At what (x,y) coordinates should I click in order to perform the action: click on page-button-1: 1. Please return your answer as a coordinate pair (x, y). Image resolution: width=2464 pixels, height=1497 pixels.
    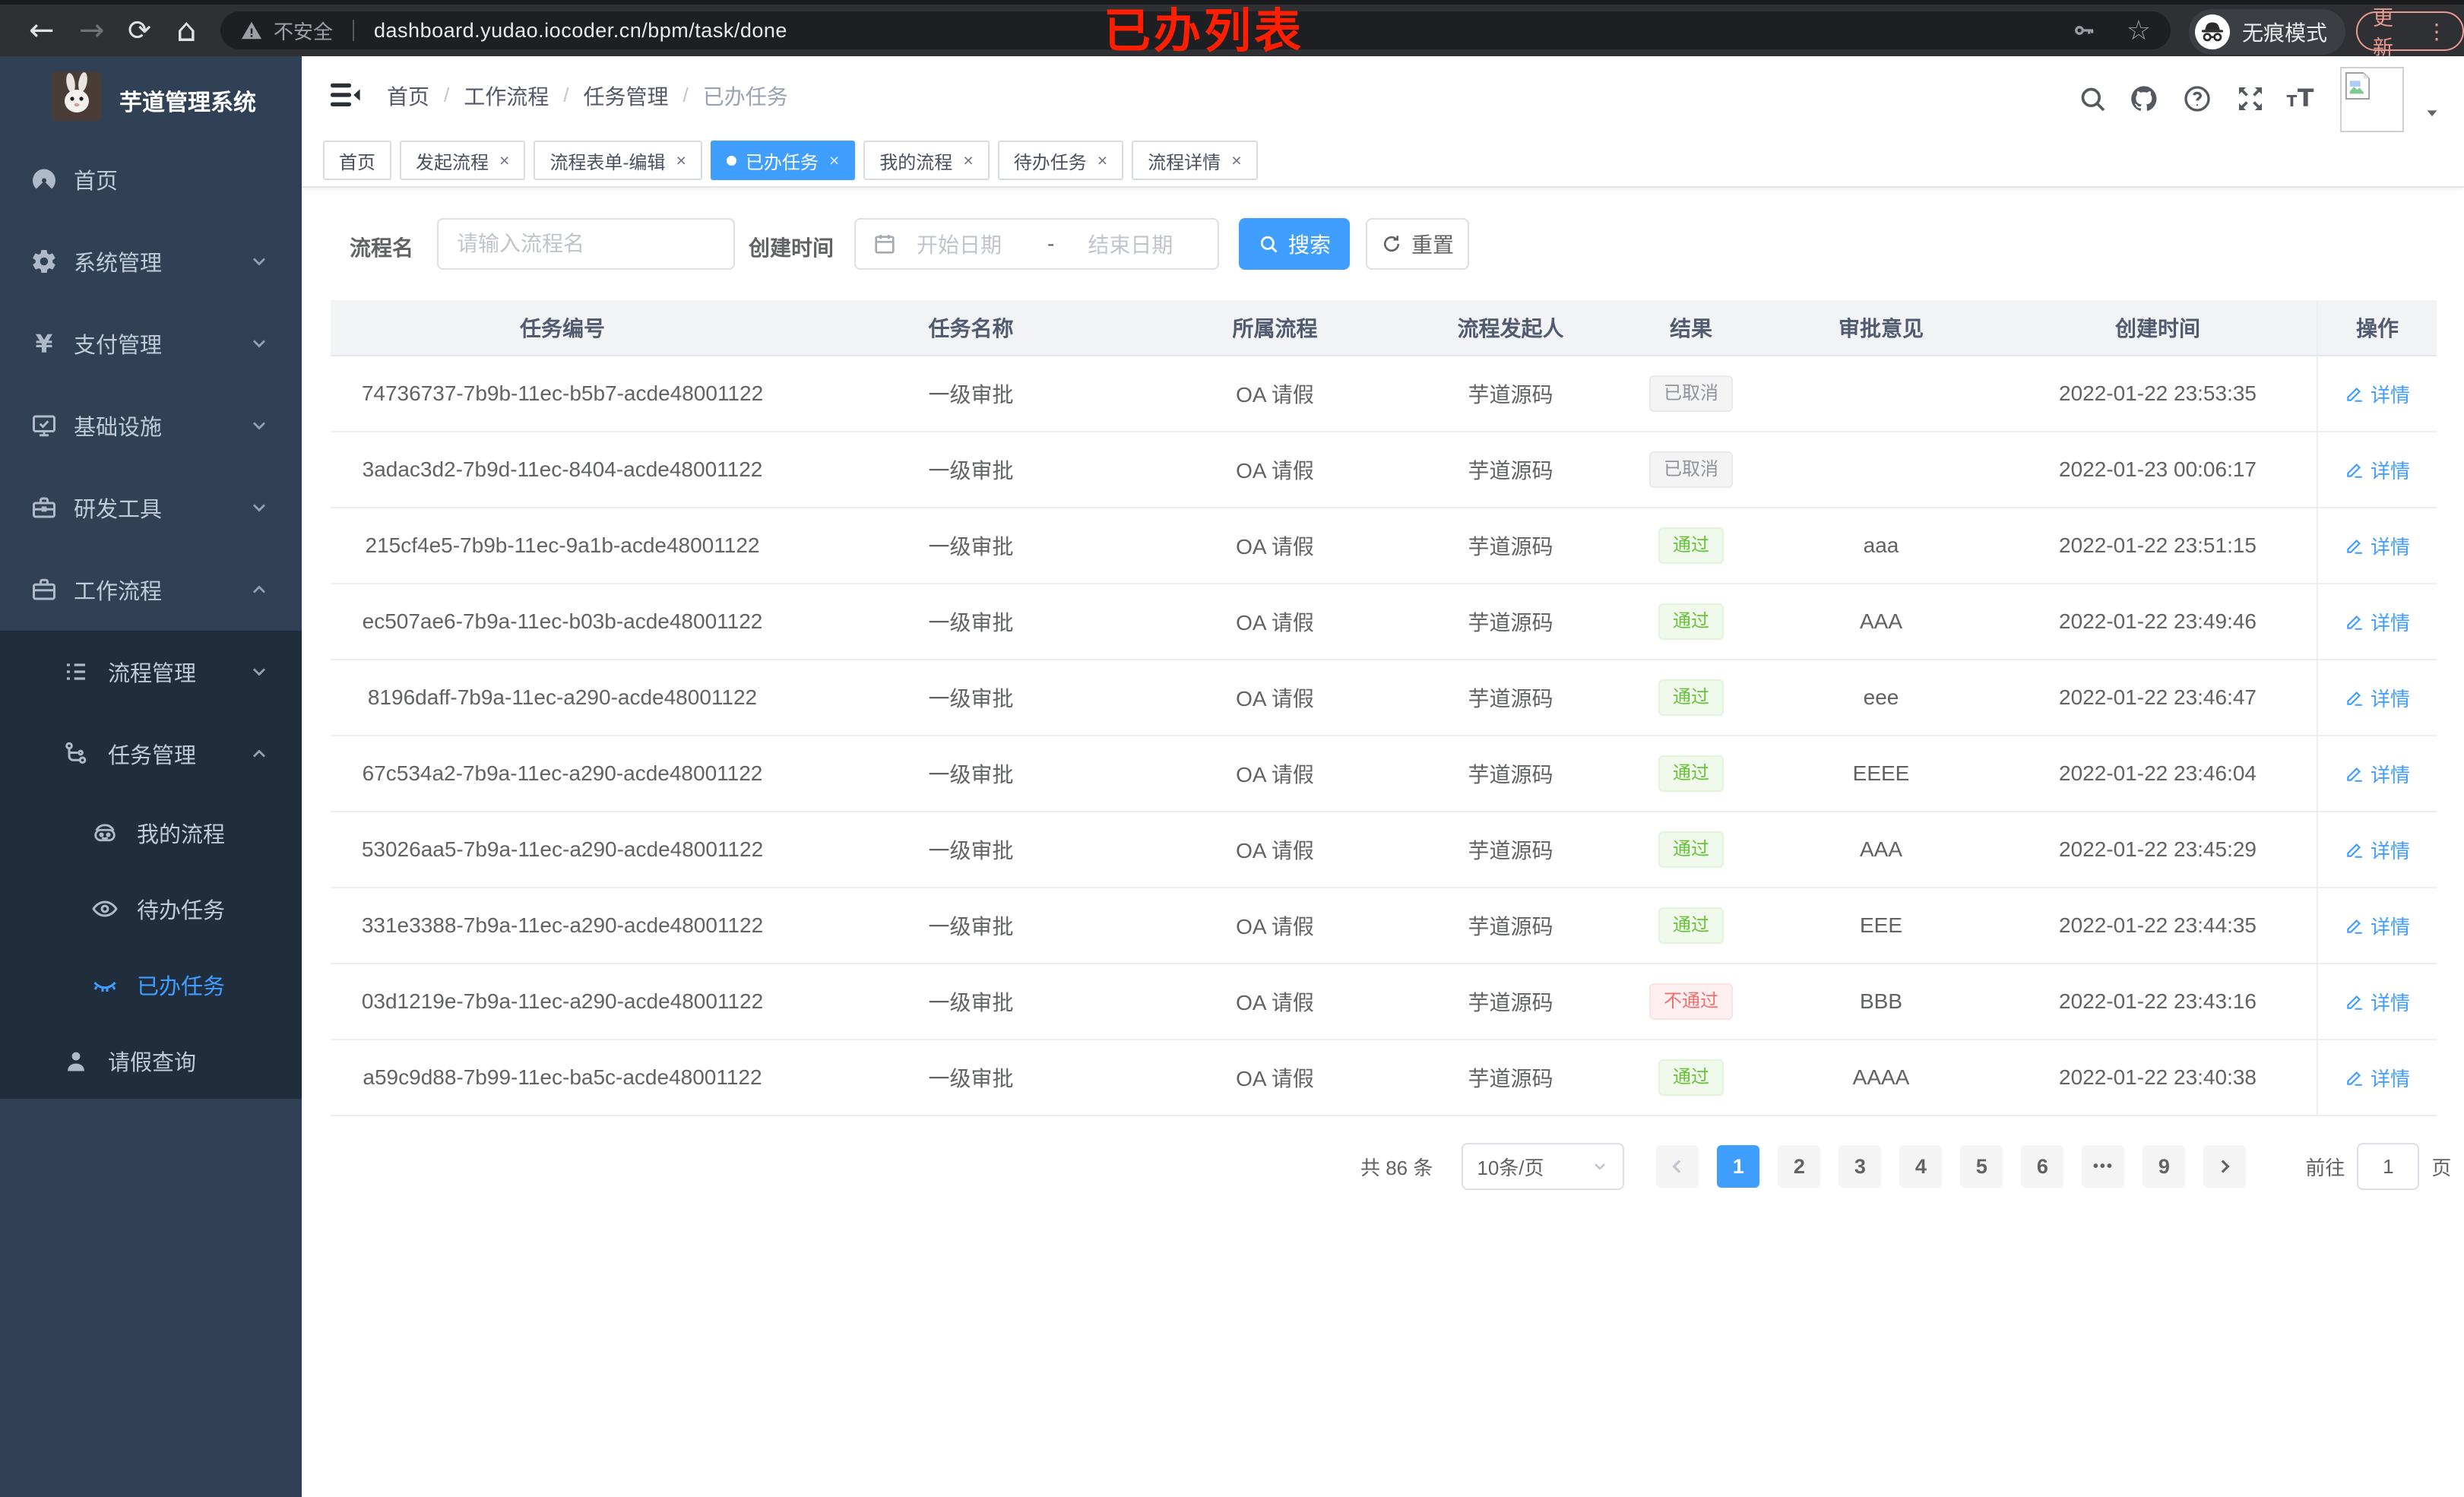
    Looking at the image, I should click on (1738, 1166).